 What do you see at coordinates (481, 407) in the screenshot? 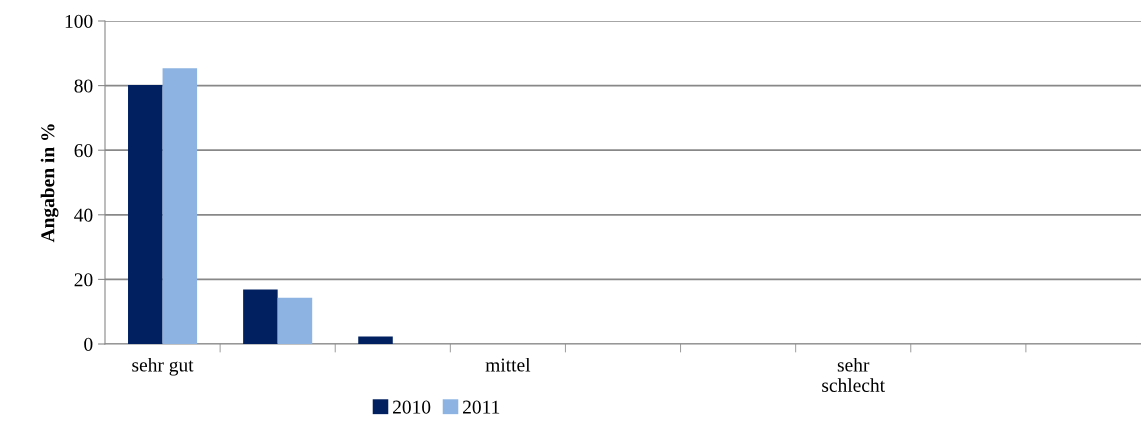
I see `legend-label: 2011` at bounding box center [481, 407].